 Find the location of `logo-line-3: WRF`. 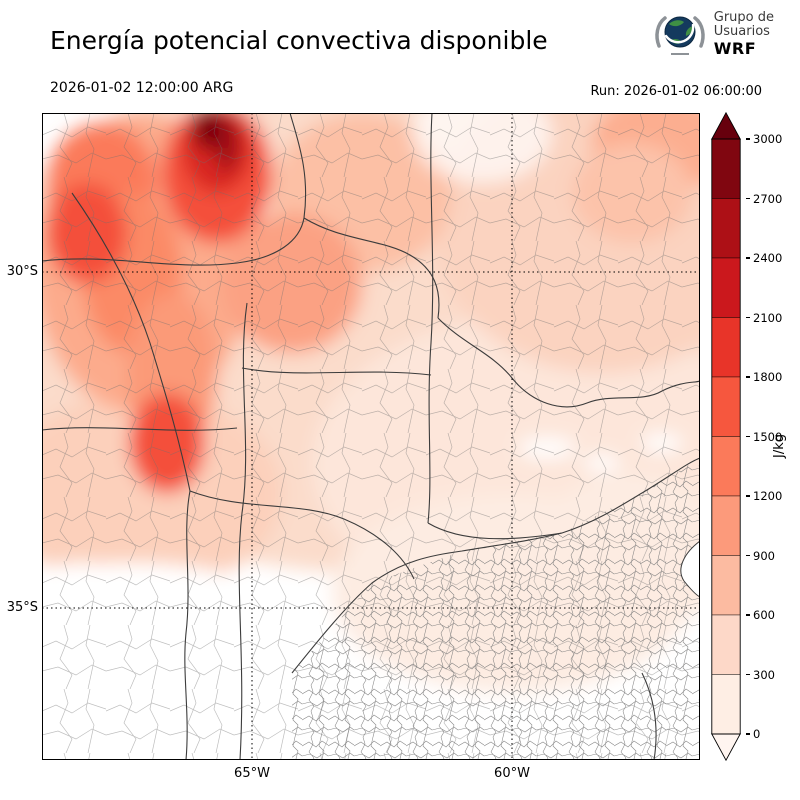

logo-line-3: WRF is located at coordinates (735, 48).